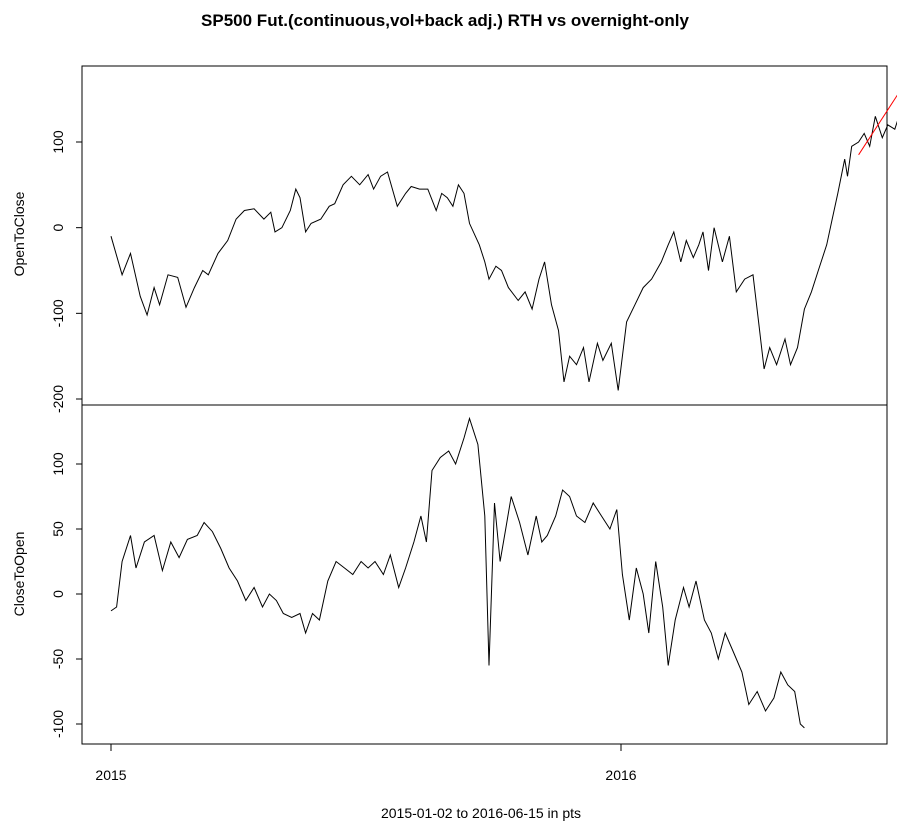 The width and height of the screenshot is (897, 829). Describe the element at coordinates (19, 574) in the screenshot. I see `y-axis-label-close-to-open: CloseToOpen` at that location.